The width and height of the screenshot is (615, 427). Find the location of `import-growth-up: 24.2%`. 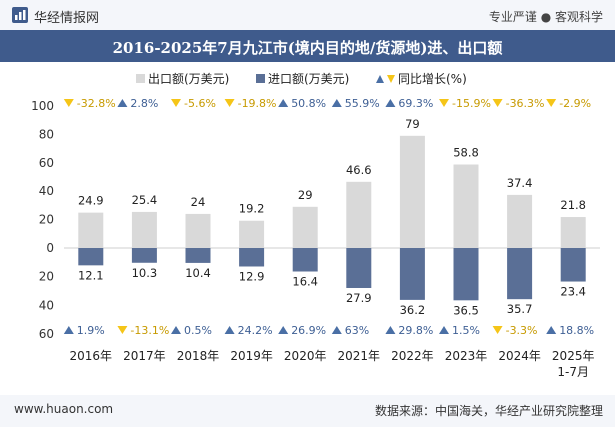

import-growth-up: 24.2% is located at coordinates (248, 330).